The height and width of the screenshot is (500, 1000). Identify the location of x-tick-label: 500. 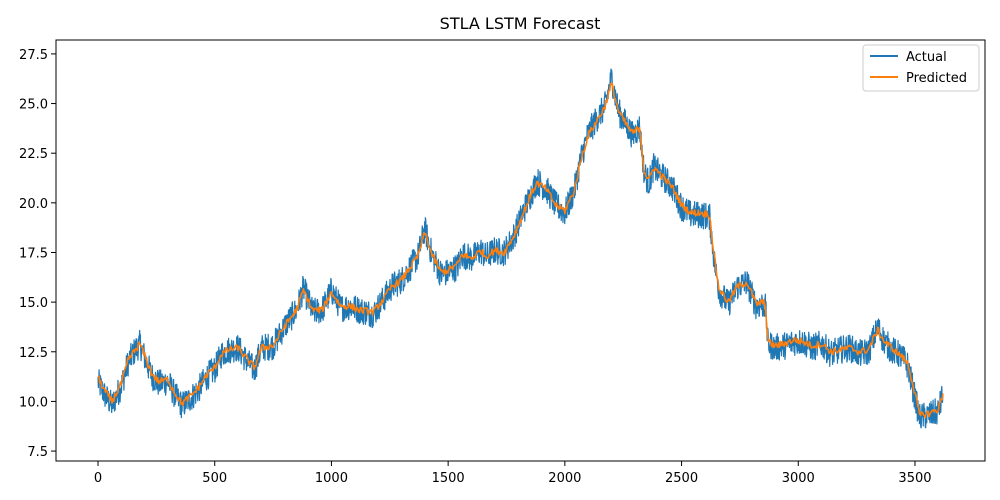
(214, 478).